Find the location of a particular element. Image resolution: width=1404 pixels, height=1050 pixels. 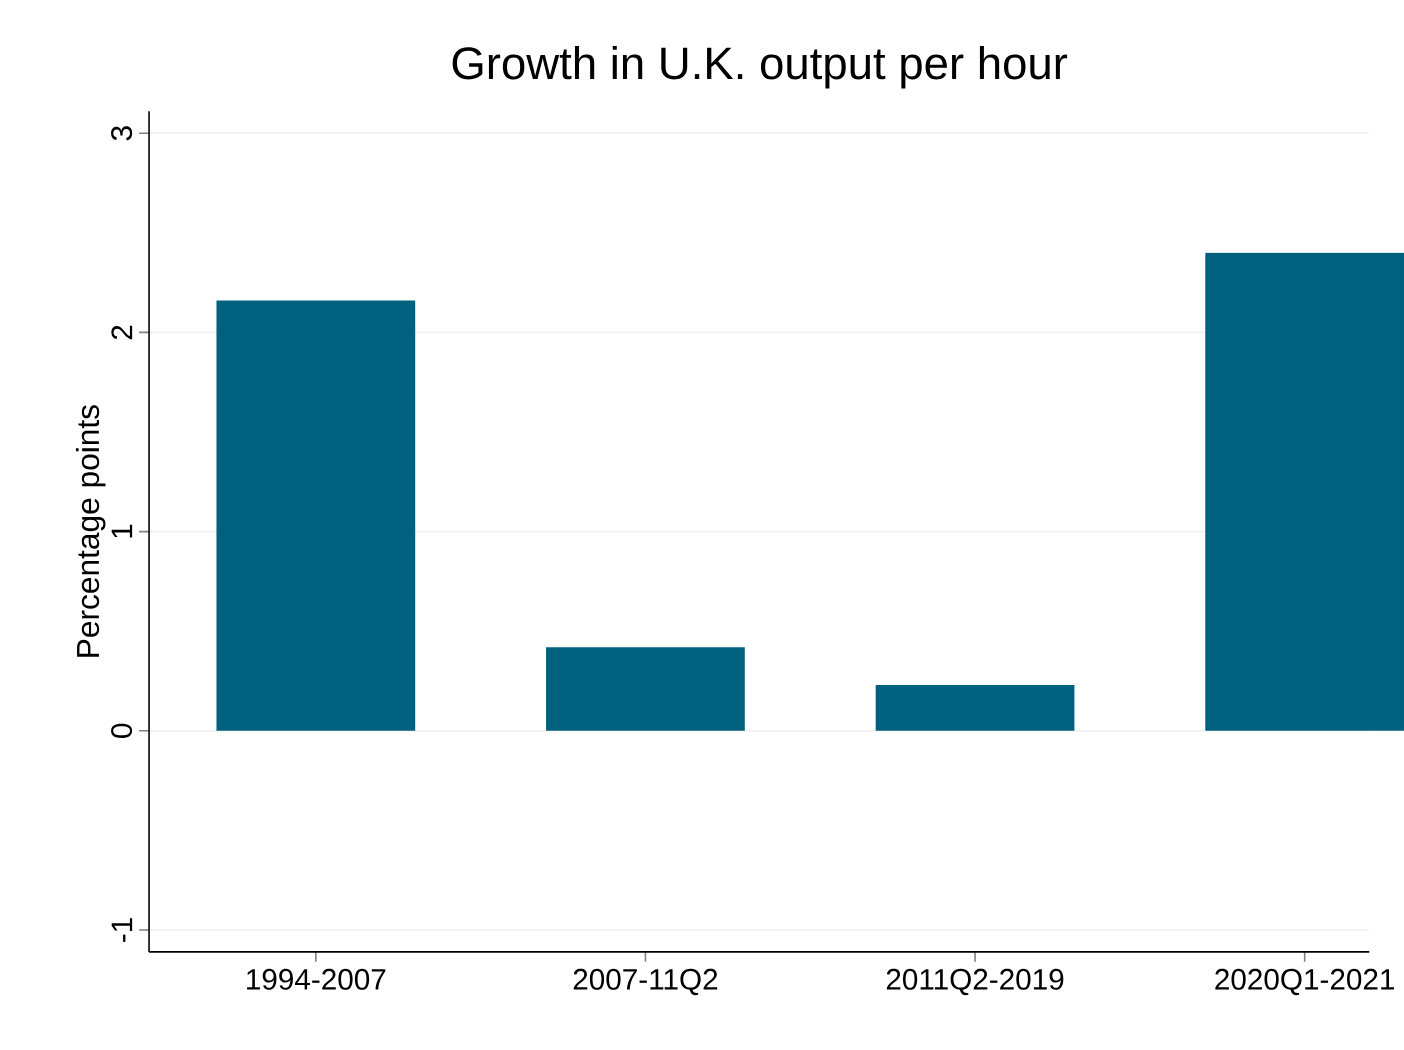

y-tick-label: 2 is located at coordinates (122, 332).